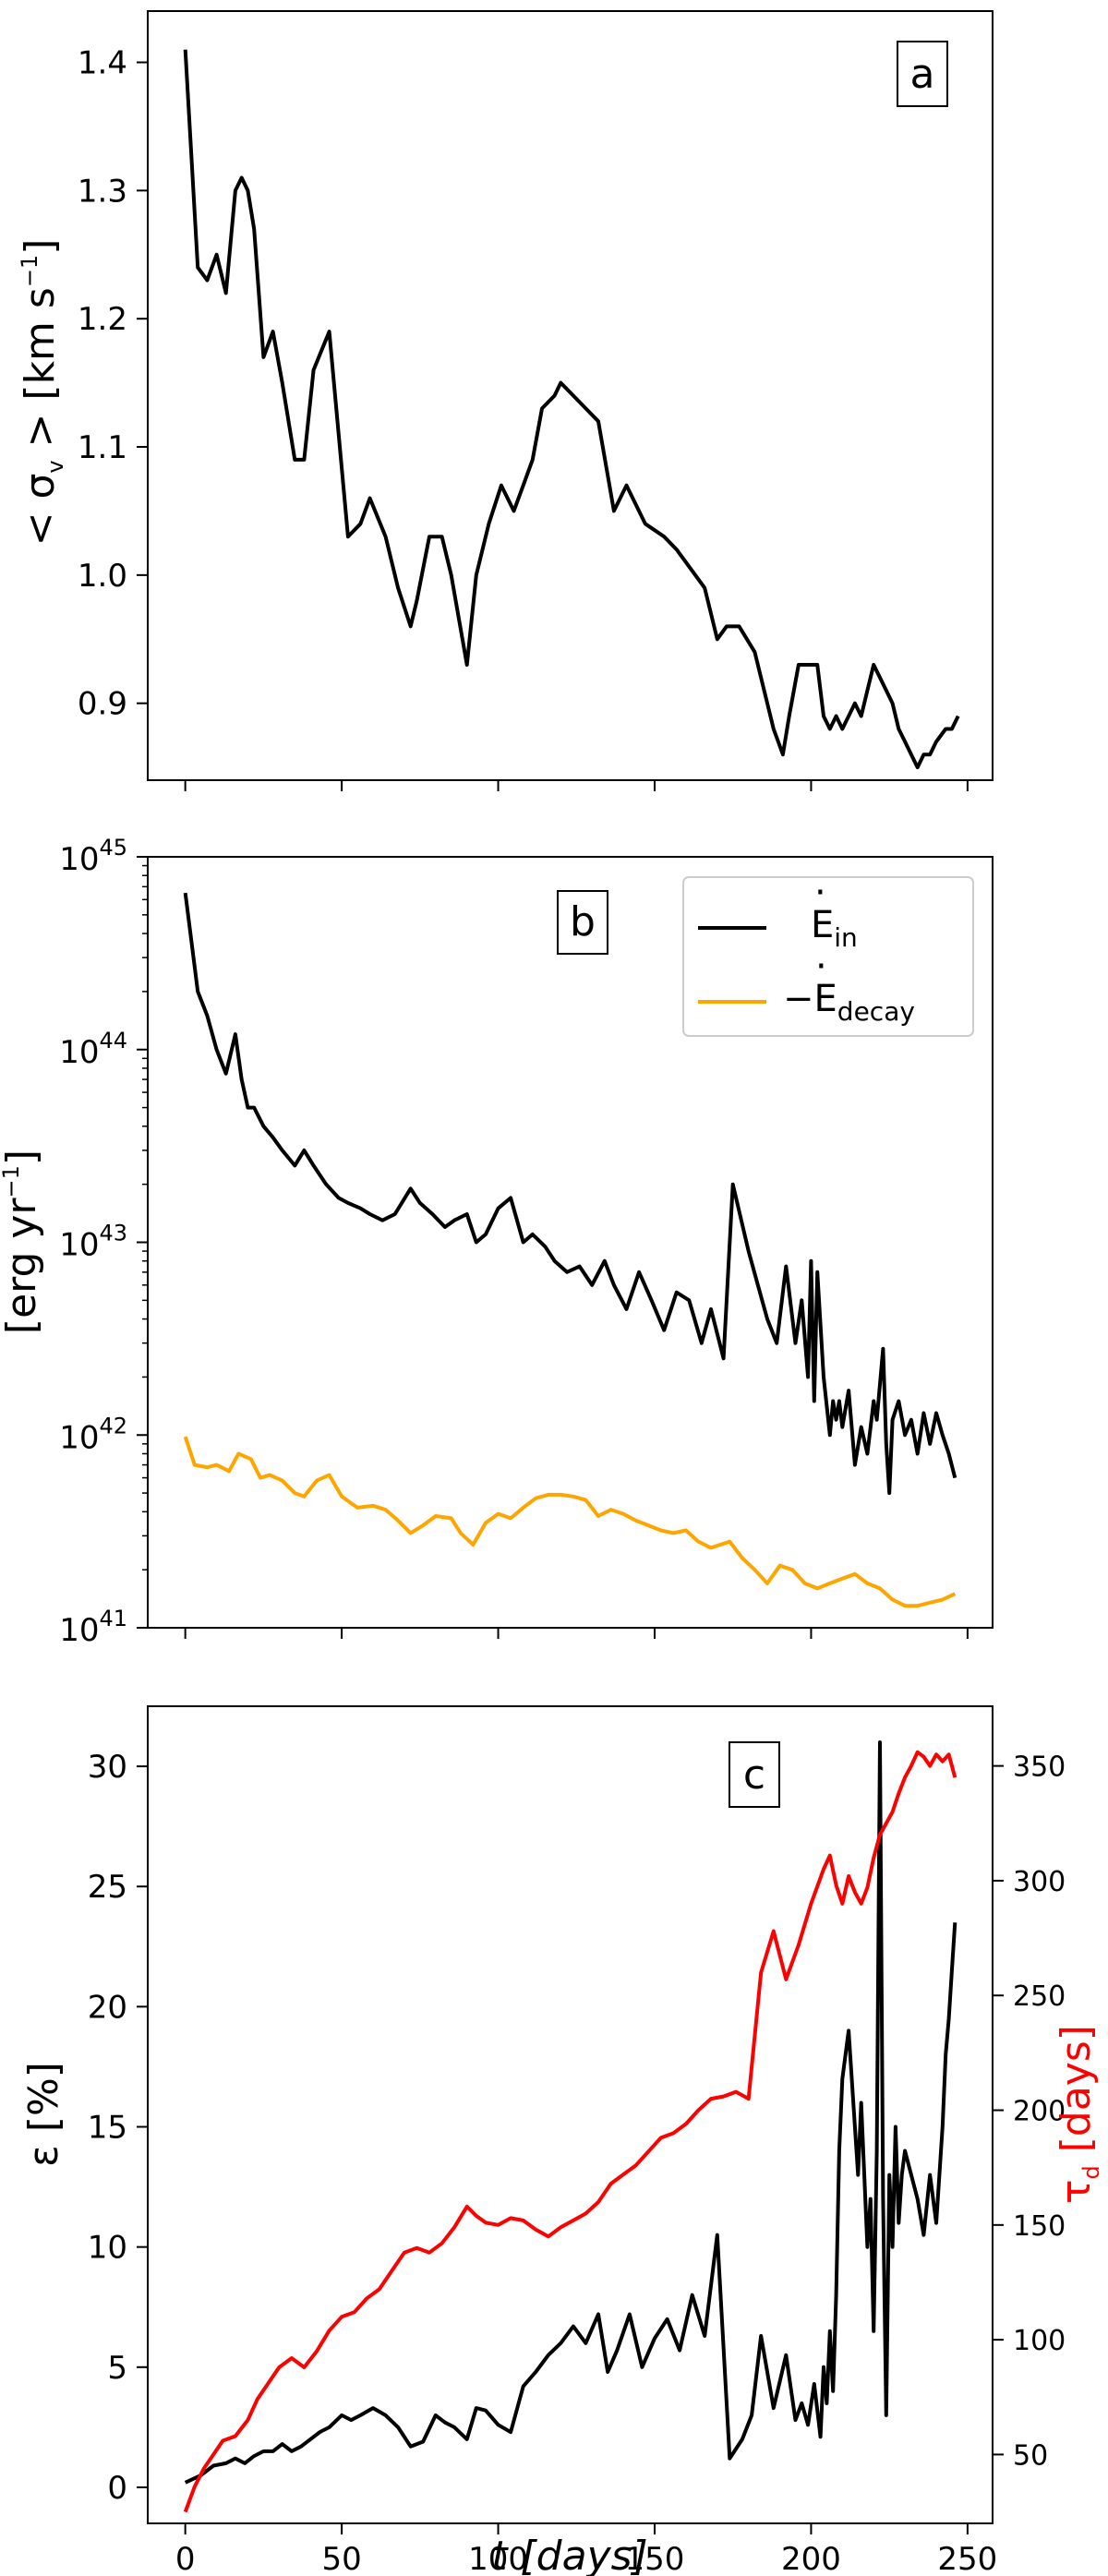  What do you see at coordinates (102, 191) in the screenshot?
I see `y-tick-label: 1.3` at bounding box center [102, 191].